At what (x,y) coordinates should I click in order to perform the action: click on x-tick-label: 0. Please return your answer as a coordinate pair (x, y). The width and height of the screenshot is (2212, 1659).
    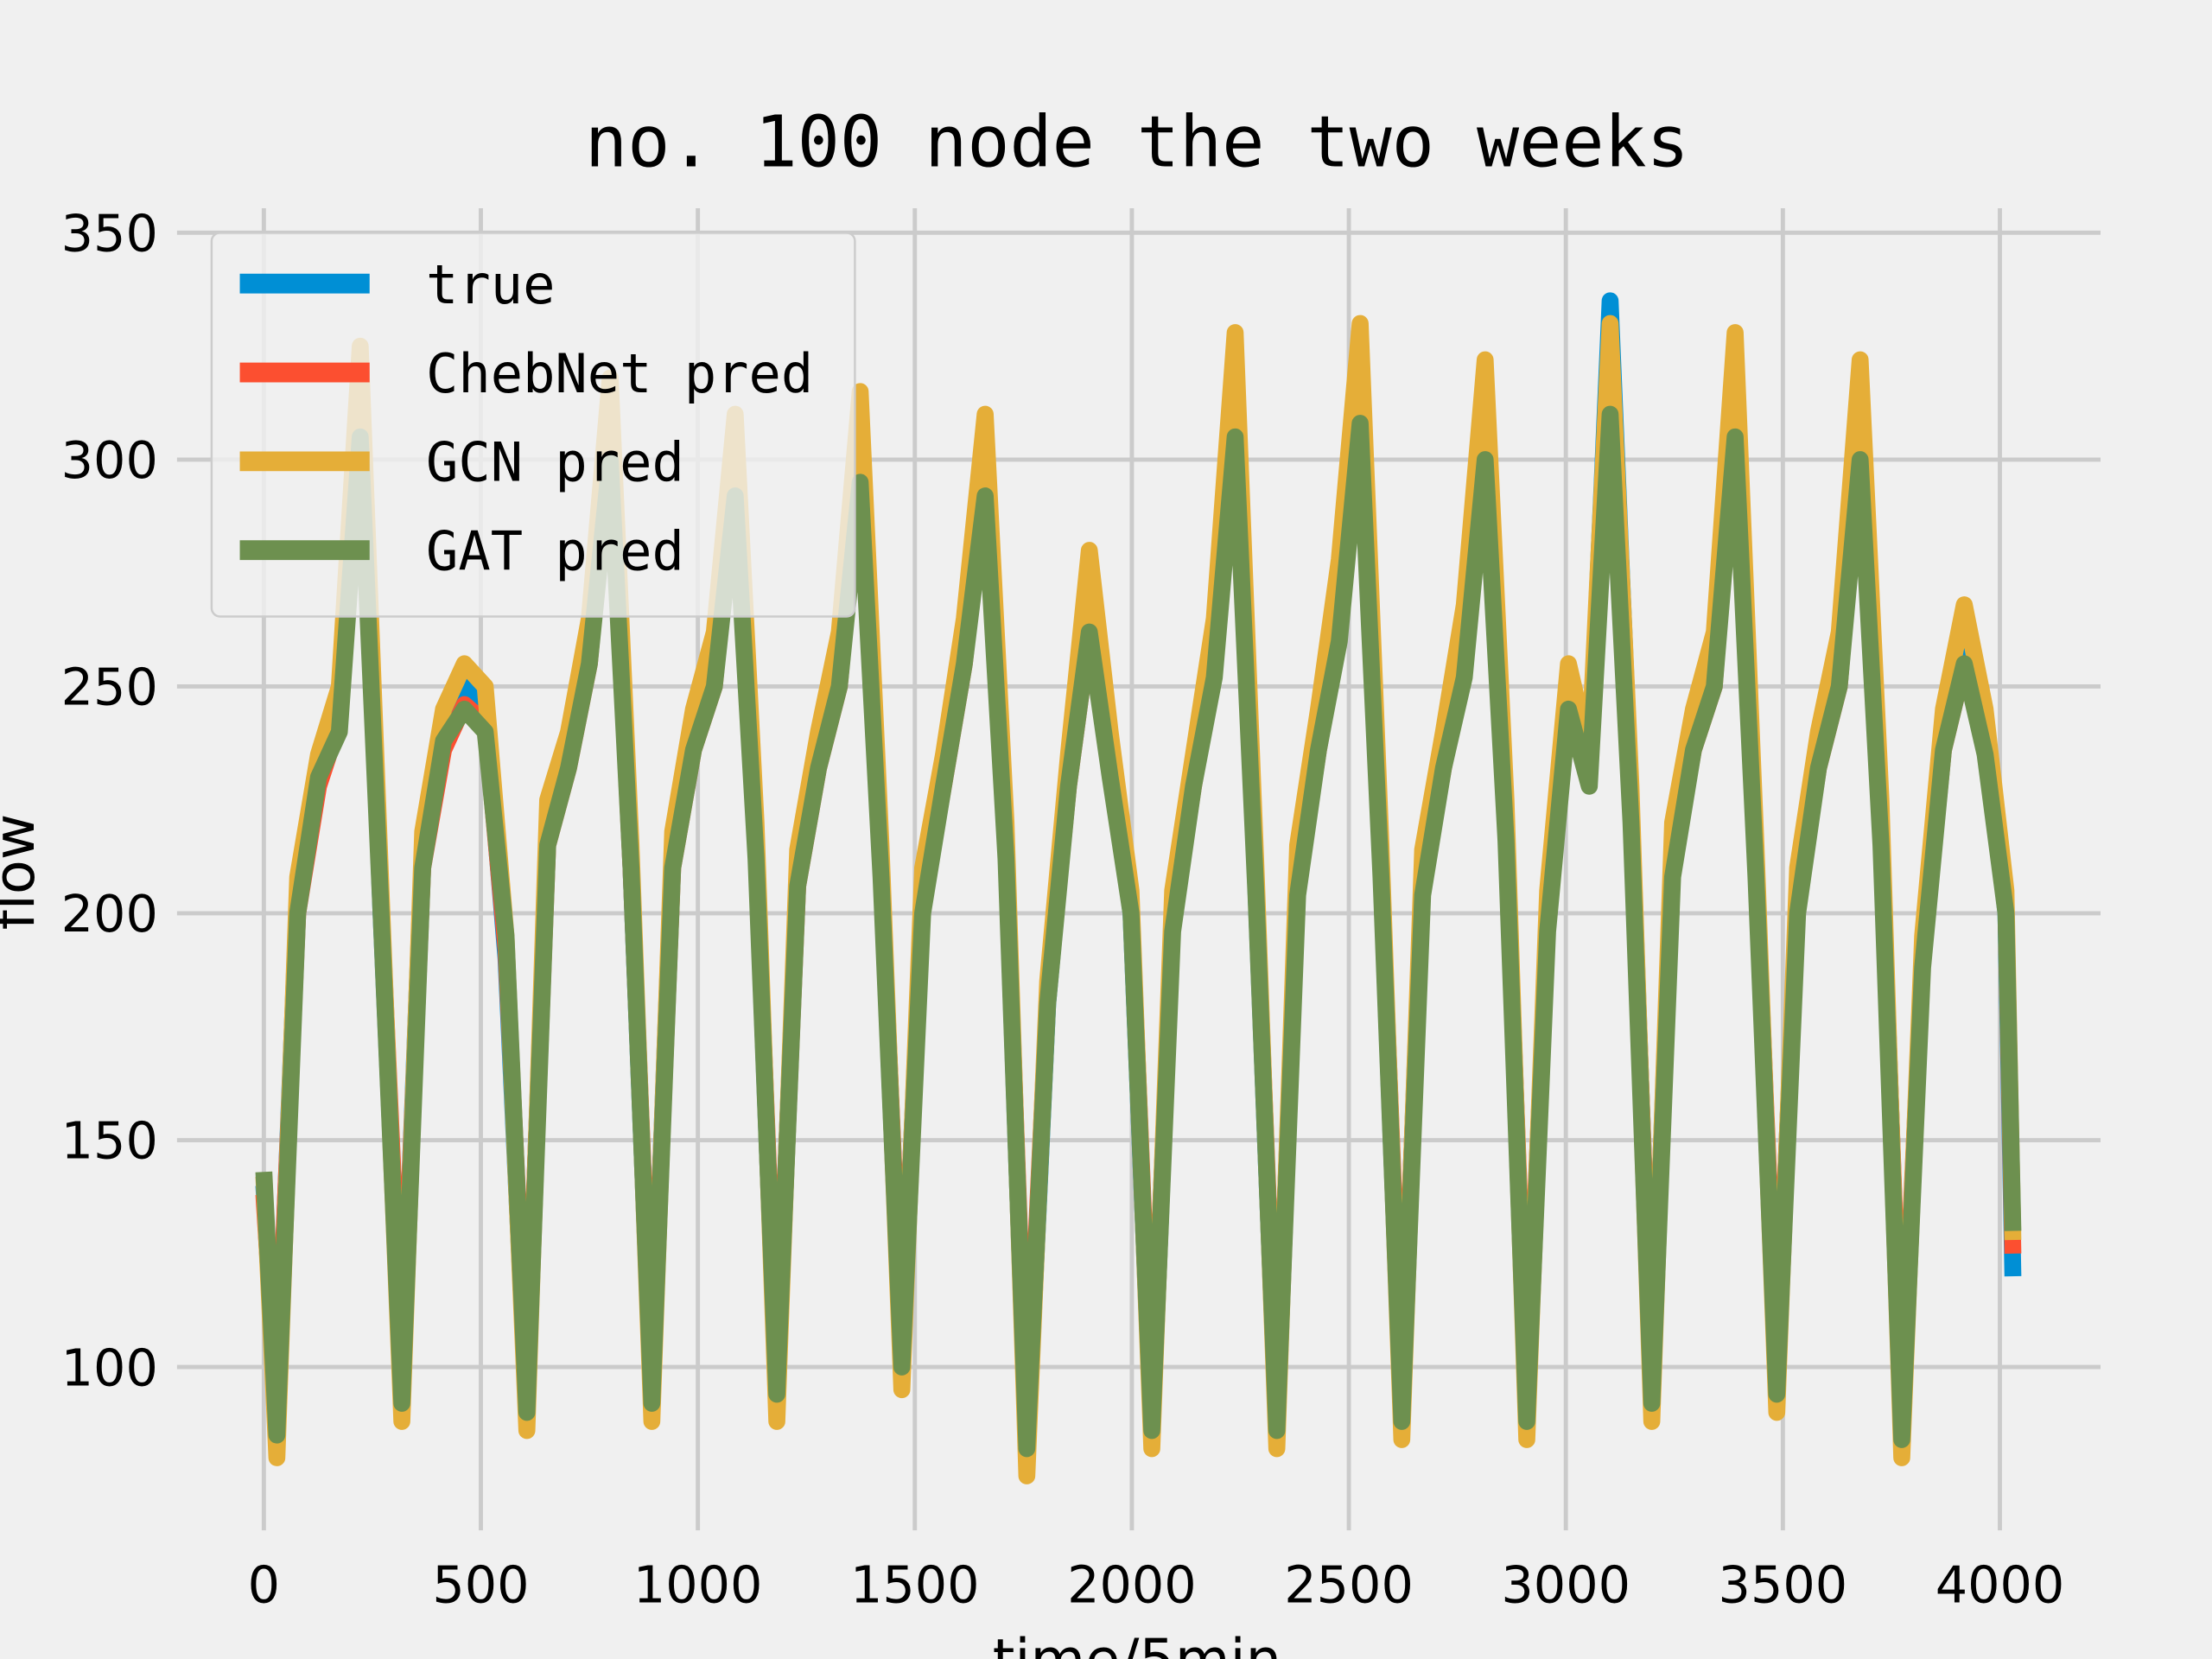
    Looking at the image, I should click on (264, 1585).